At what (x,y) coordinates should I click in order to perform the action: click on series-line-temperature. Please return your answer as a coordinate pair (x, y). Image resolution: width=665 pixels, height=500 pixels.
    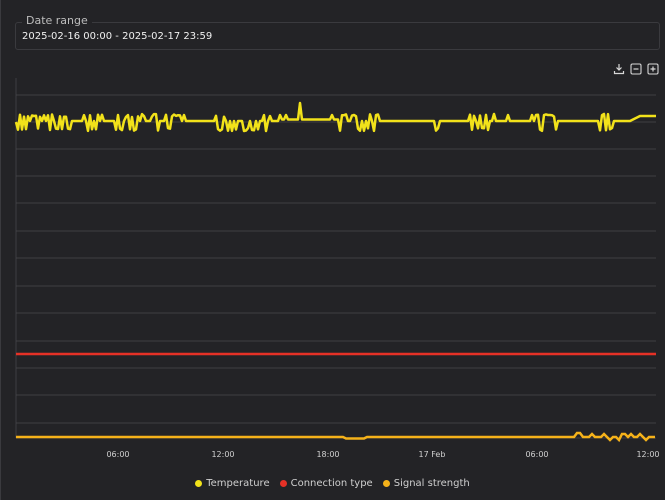
    Looking at the image, I should click on (335, 117).